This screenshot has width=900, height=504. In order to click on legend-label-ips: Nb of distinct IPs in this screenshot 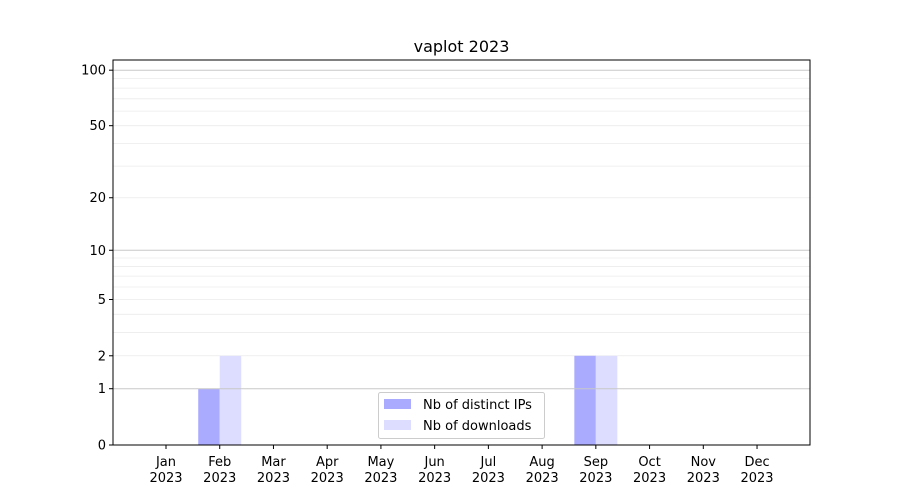, I will do `click(477, 405)`.